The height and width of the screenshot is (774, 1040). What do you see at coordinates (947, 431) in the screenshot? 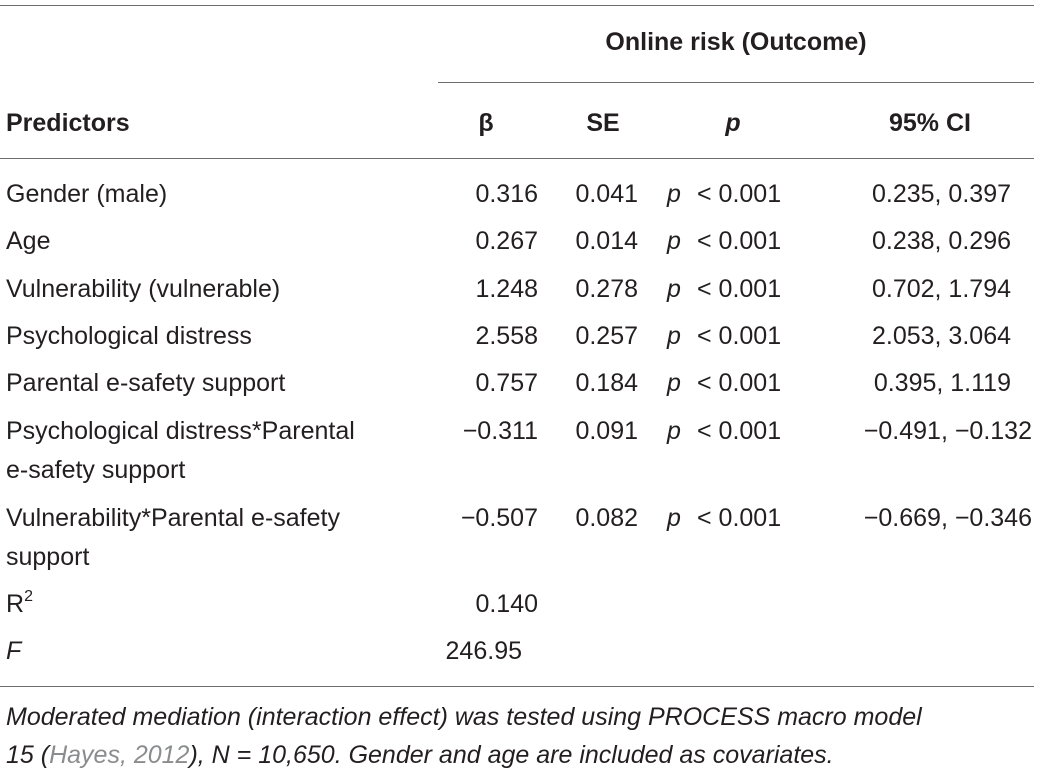
I see `ci-value: −0.491, −0.132` at bounding box center [947, 431].